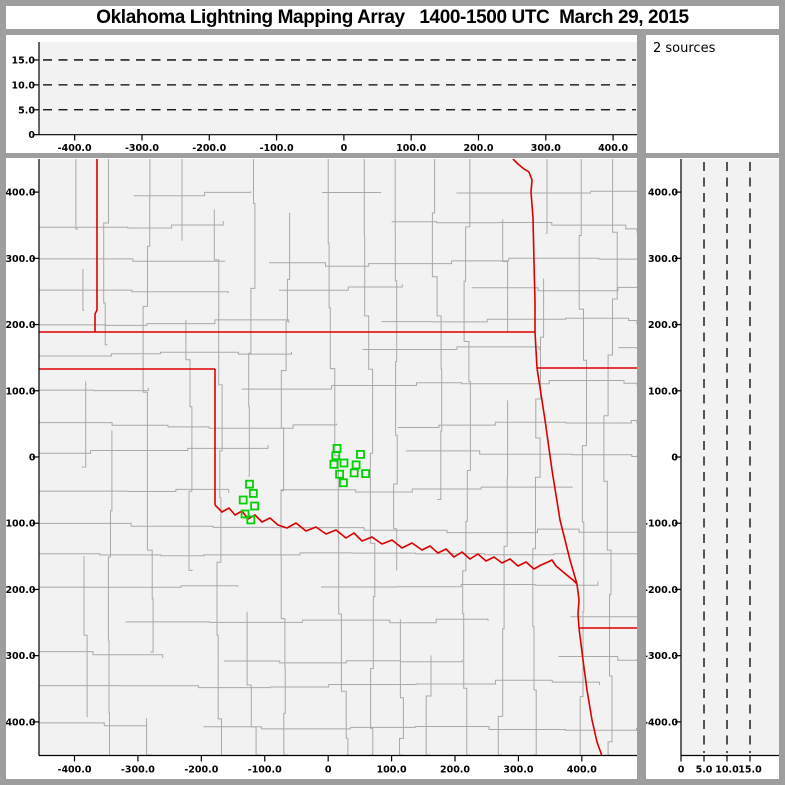 Image resolution: width=785 pixels, height=785 pixels. What do you see at coordinates (750, 770) in the screenshot?
I see `x-tick-label: 15.0` at bounding box center [750, 770].